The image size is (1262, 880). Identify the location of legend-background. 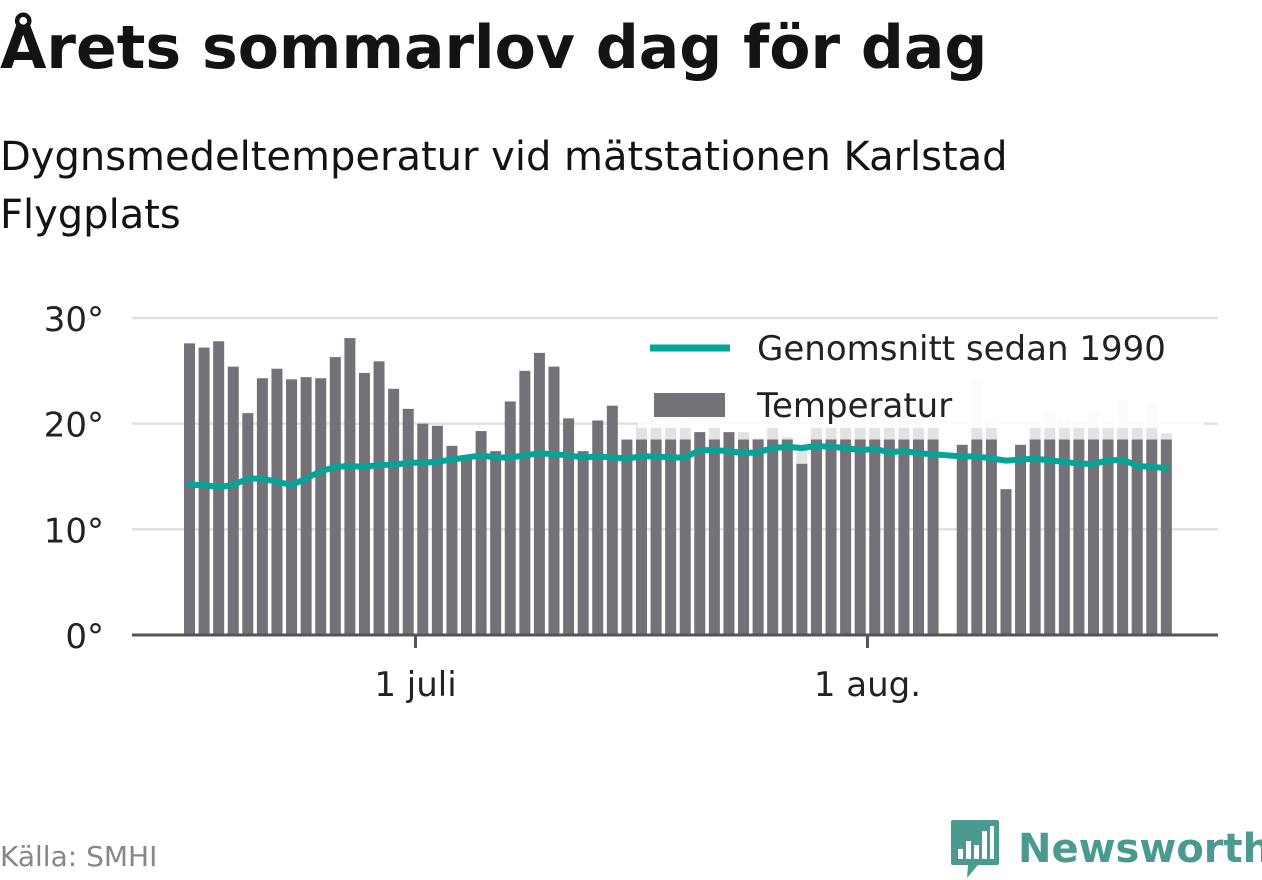
(921, 374).